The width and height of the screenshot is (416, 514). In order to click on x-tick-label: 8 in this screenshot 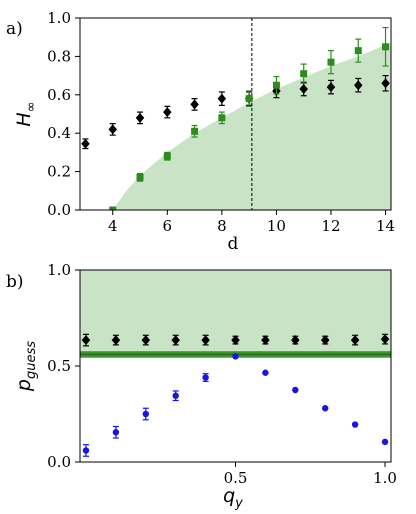, I will do `click(222, 226)`.